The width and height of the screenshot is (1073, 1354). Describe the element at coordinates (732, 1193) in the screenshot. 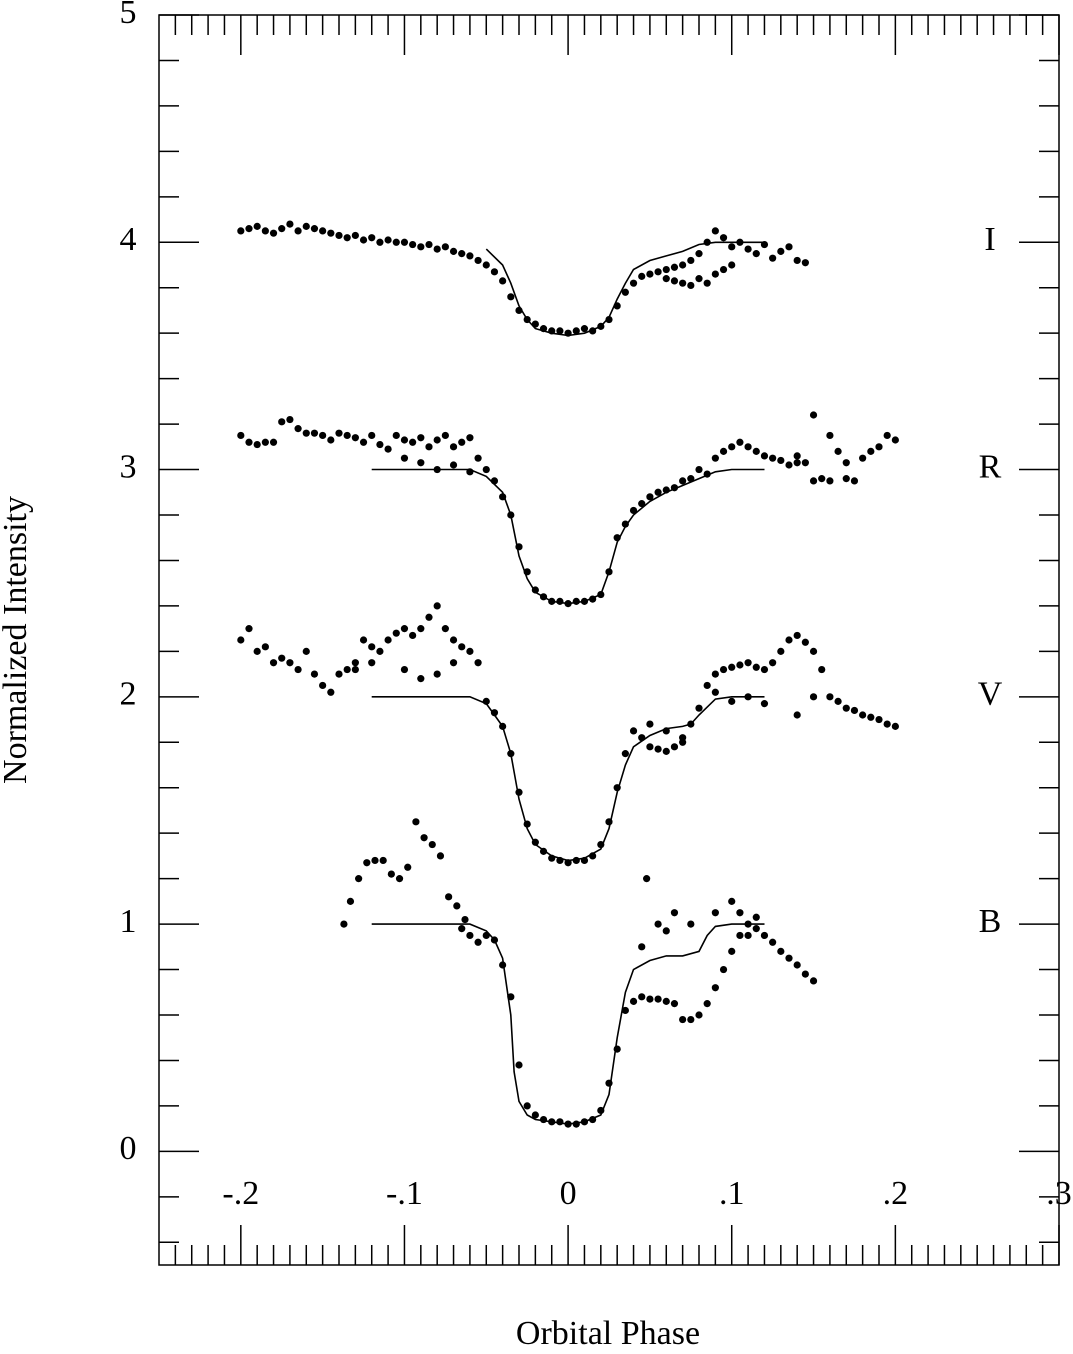

I see `x-tick-label: .1` at that location.